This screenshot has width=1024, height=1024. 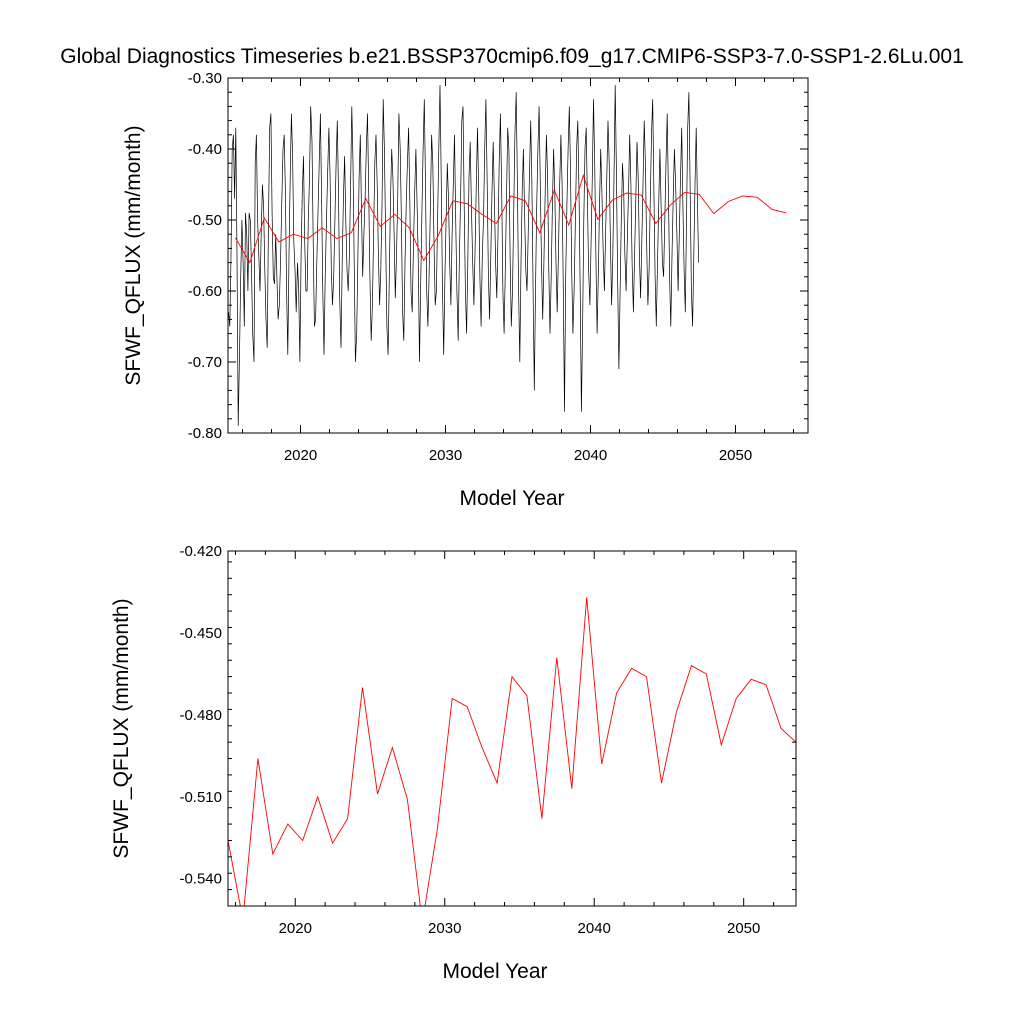 I want to click on y-tick-label: -0.70, so click(x=205, y=362).